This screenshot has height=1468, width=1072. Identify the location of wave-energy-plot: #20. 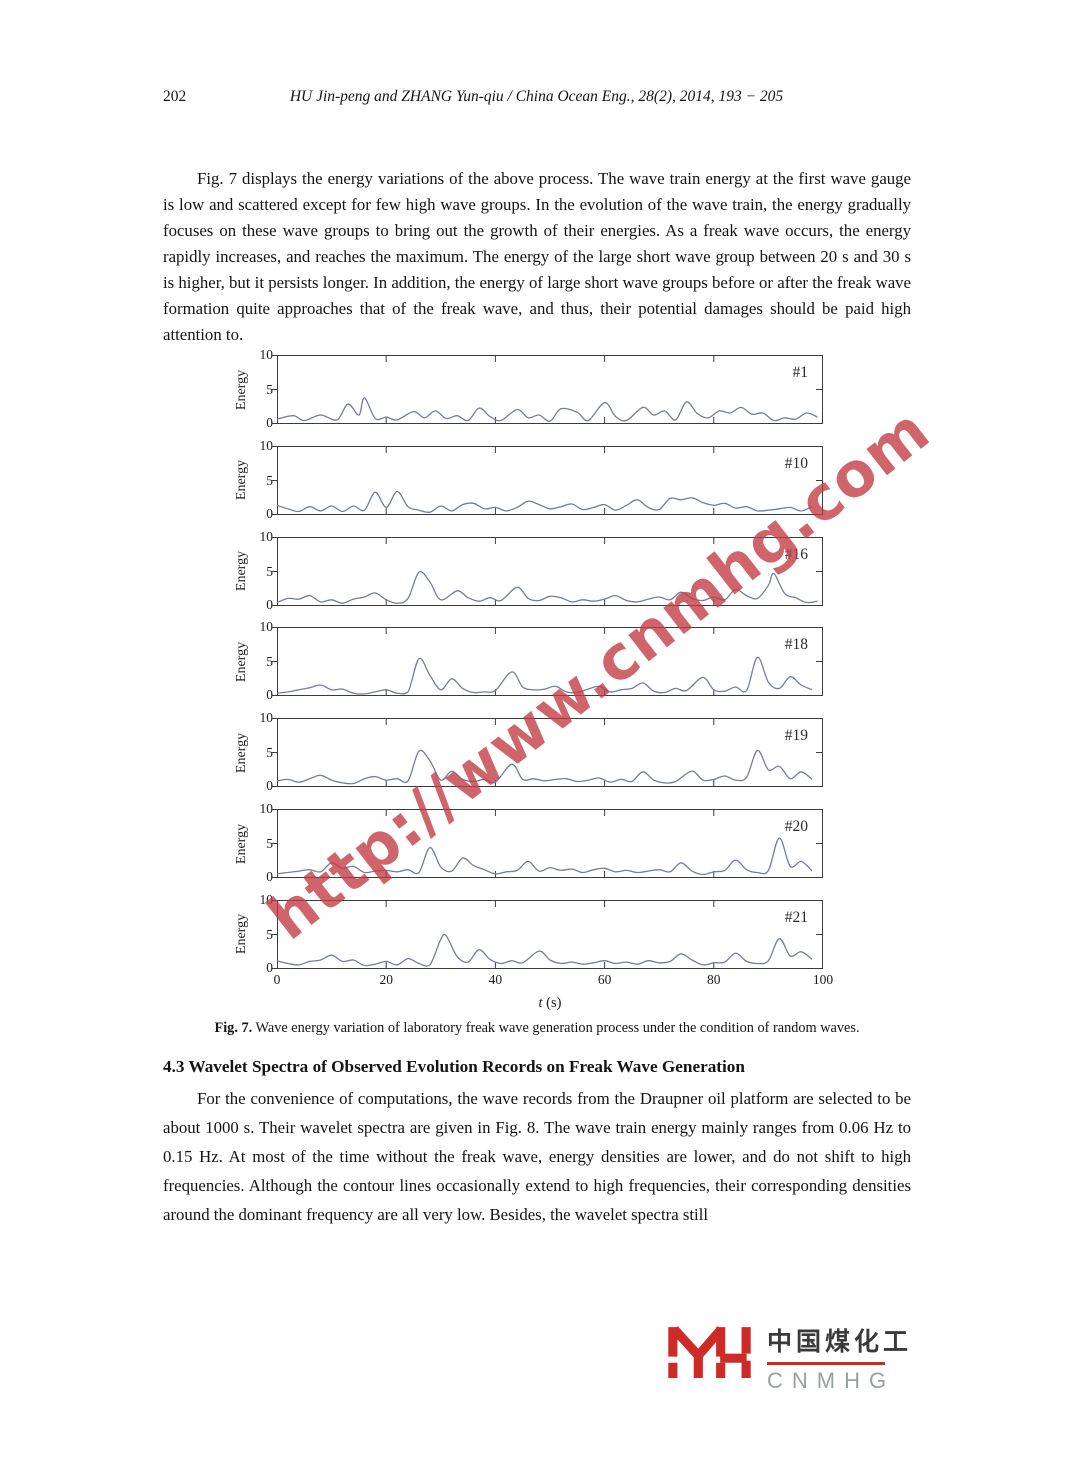
(547, 843).